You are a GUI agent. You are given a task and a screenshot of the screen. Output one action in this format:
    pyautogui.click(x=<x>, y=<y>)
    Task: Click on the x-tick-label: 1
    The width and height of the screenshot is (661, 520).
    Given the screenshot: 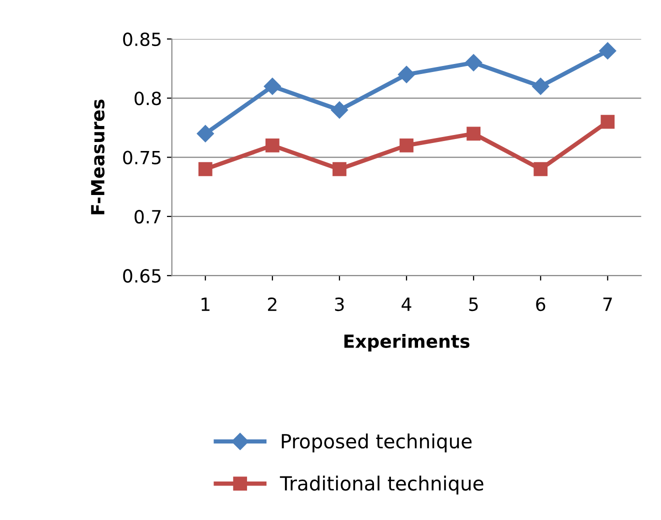 What is the action you would take?
    pyautogui.click(x=206, y=304)
    